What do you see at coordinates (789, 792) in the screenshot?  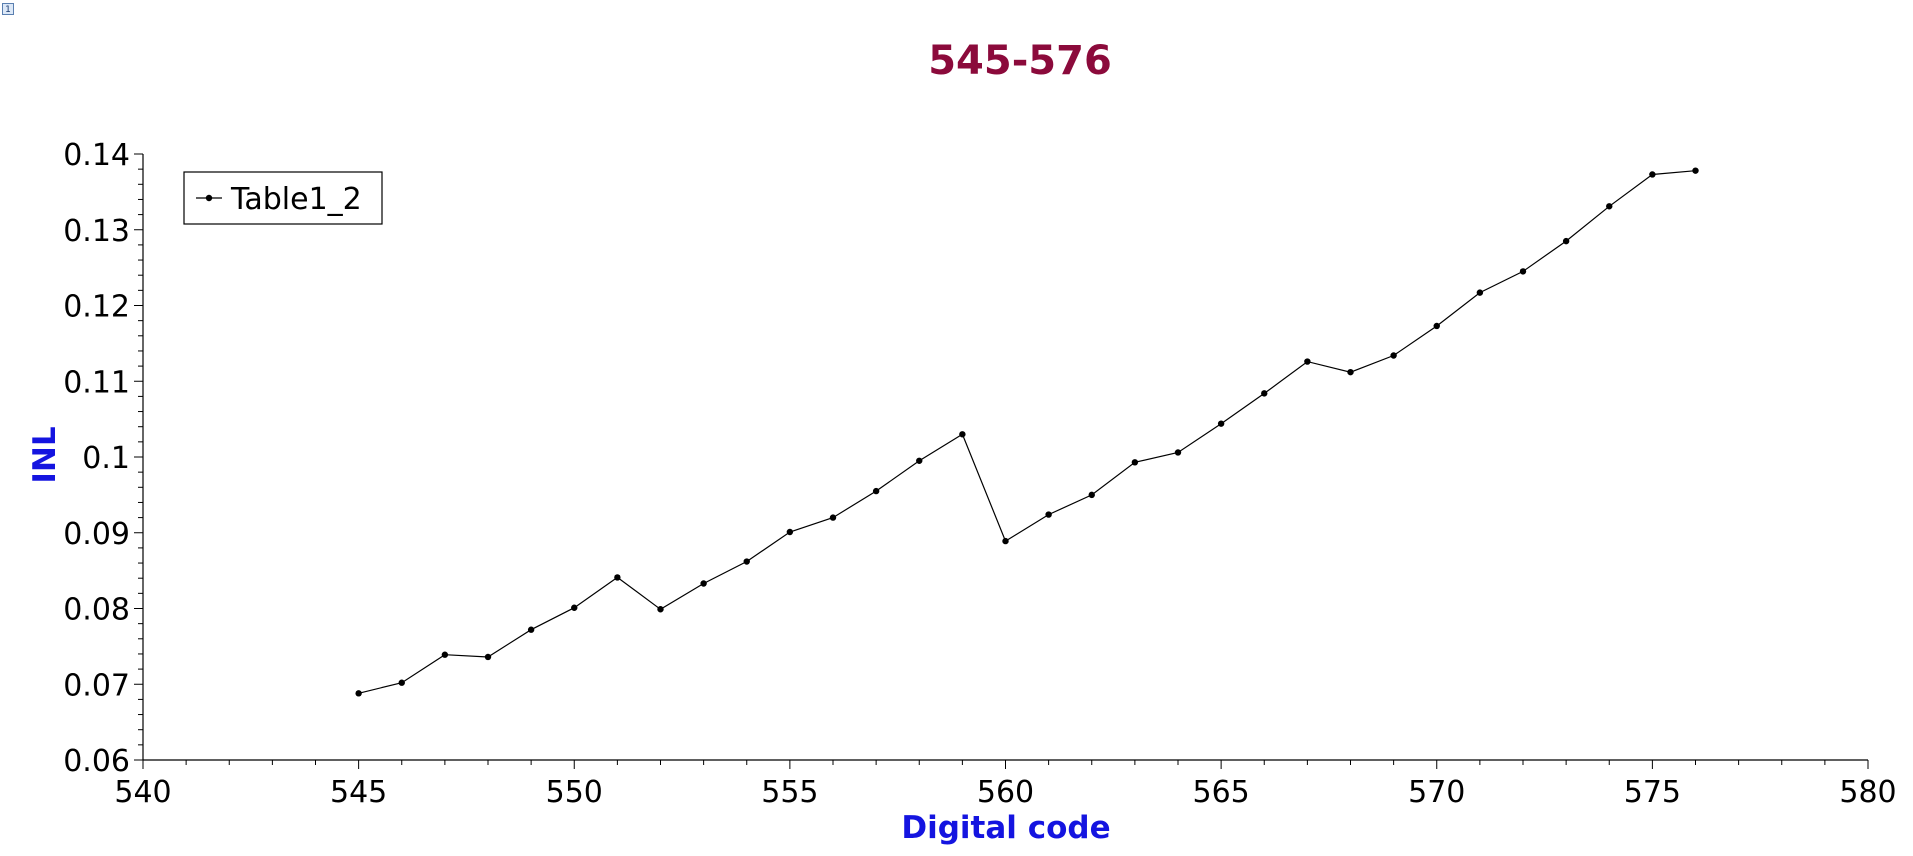 I see `x-tick-label: 555` at bounding box center [789, 792].